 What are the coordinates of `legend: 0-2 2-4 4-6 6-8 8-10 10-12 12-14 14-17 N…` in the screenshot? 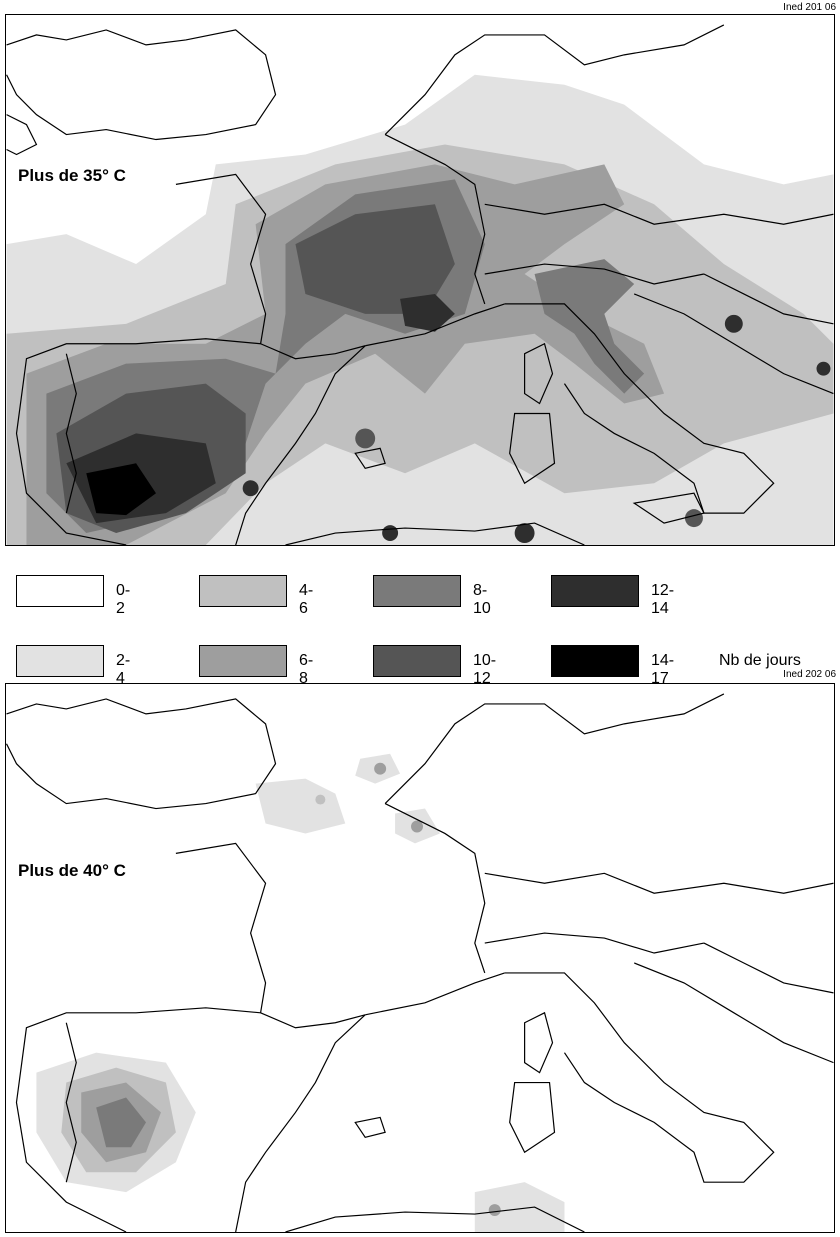 It's located at (426, 632).